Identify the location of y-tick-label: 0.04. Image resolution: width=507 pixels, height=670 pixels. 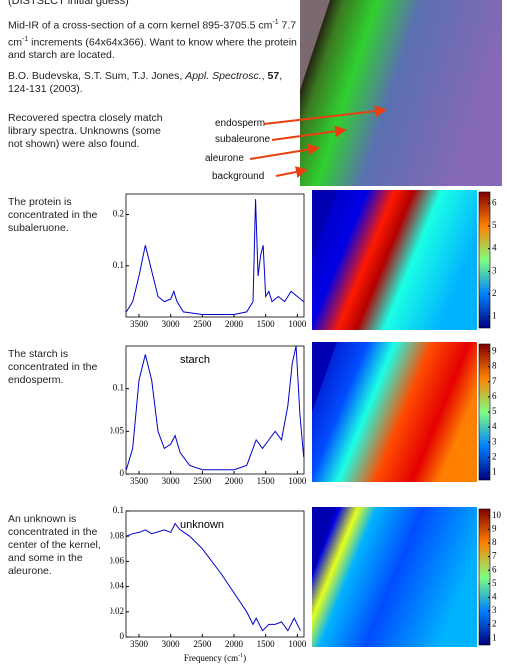
(117, 586).